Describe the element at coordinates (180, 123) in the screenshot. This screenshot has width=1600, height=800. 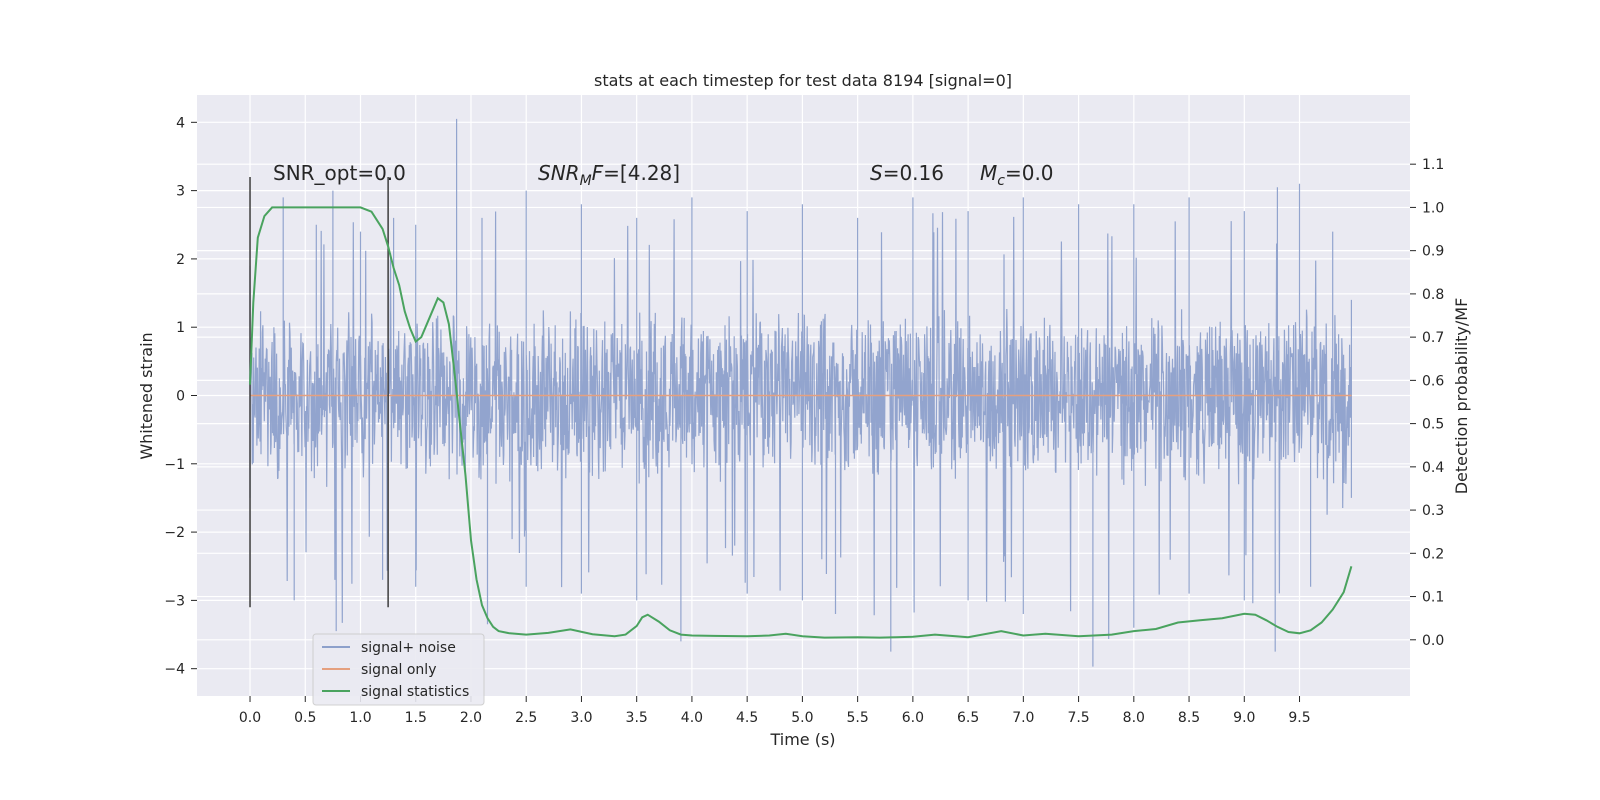
I see `y-left-tick-label: 4` at that location.